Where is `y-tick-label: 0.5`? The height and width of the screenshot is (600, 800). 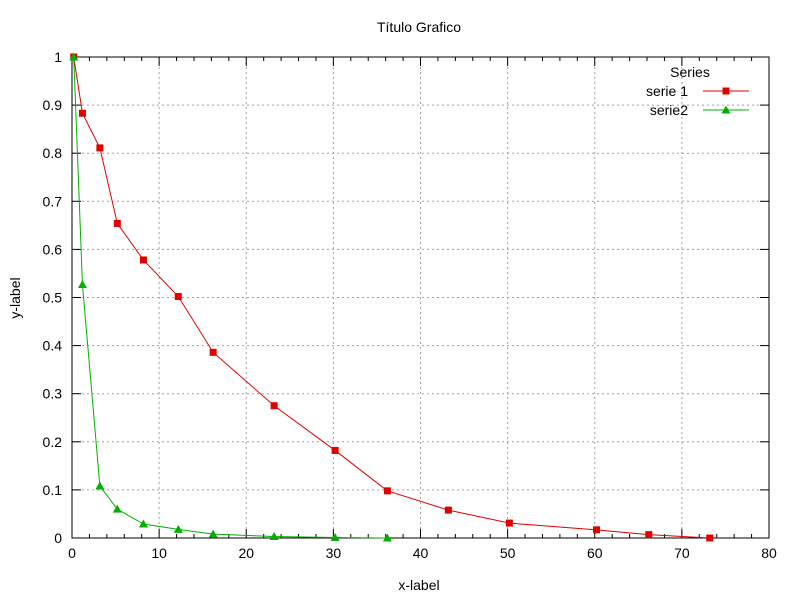 y-tick-label: 0.5 is located at coordinates (53, 298).